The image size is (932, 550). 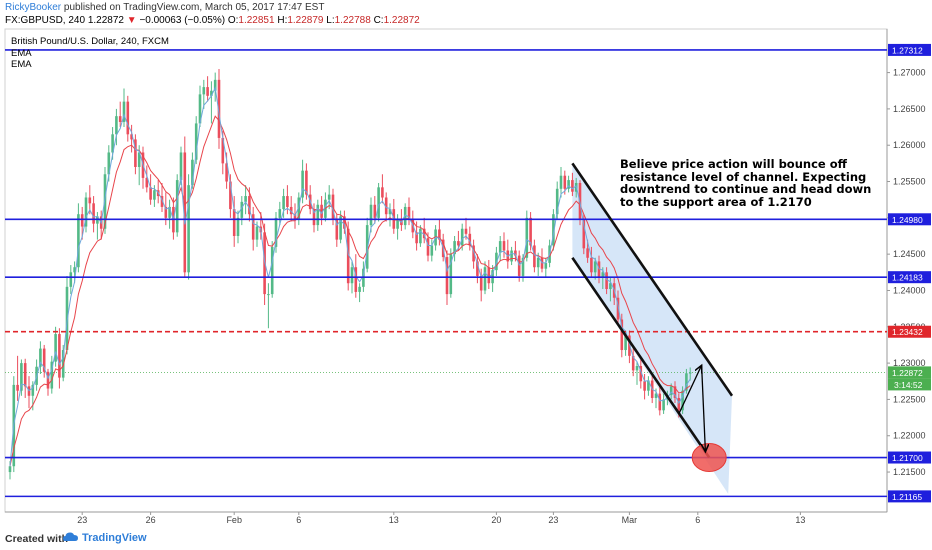 I want to click on projection-arrow, so click(x=690, y=390).